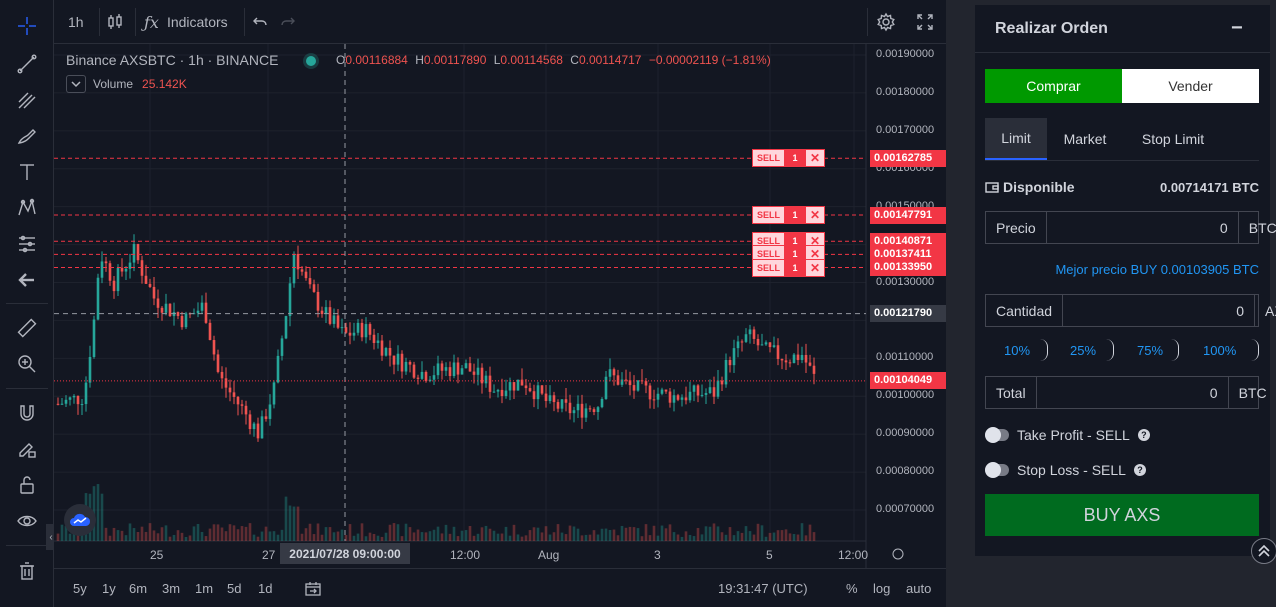  What do you see at coordinates (27, 26) in the screenshot?
I see `crosshair-tool` at bounding box center [27, 26].